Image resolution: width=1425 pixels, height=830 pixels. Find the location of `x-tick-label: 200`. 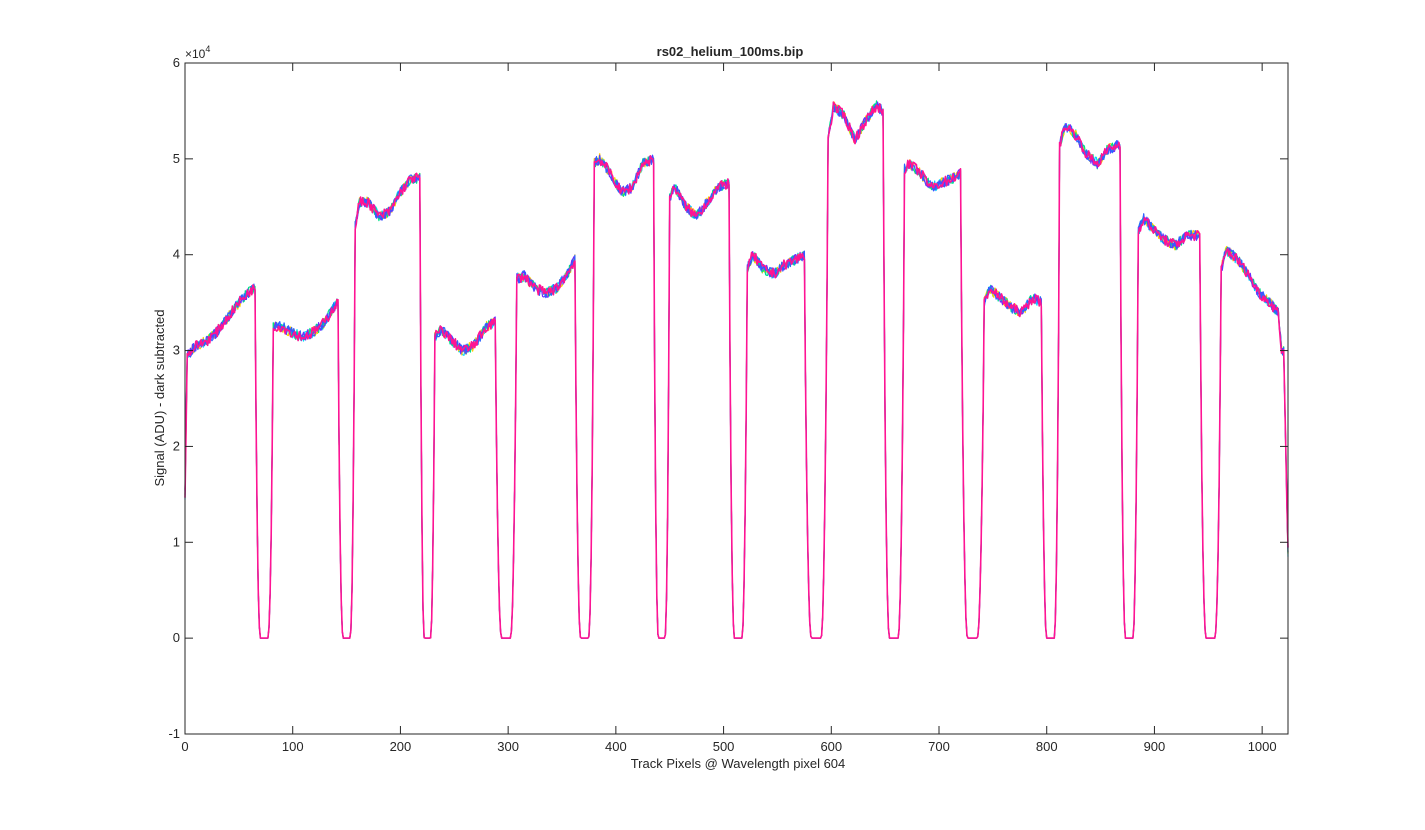

x-tick-label: 200 is located at coordinates (401, 746).